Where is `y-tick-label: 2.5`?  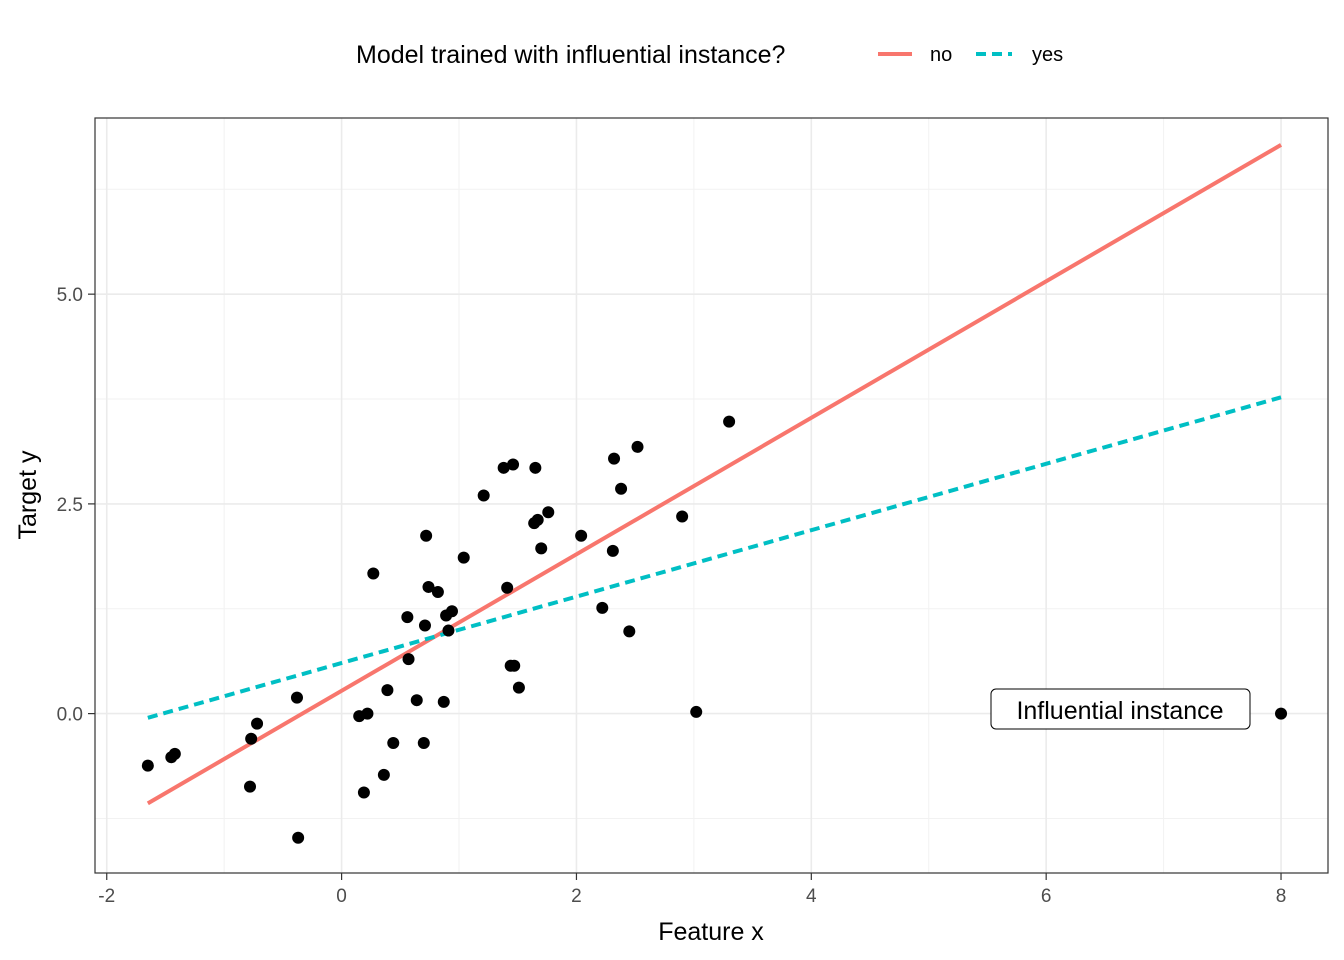
y-tick-label: 2.5 is located at coordinates (70, 505).